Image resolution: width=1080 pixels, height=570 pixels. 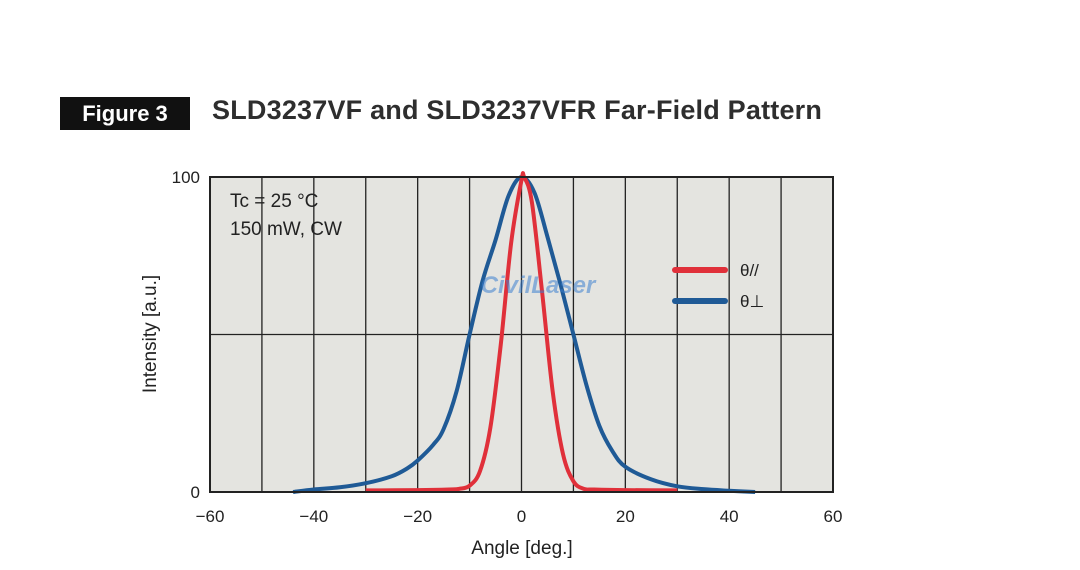 What do you see at coordinates (718, 286) in the screenshot?
I see `legend: θ// θ⊥` at bounding box center [718, 286].